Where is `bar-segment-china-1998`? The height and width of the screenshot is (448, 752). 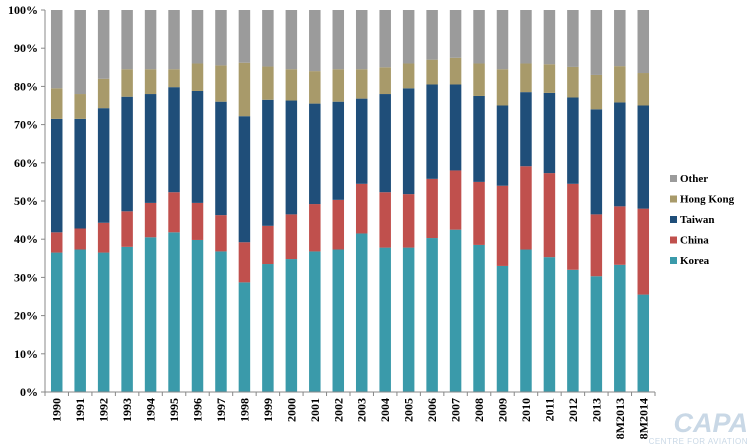 bar-segment-china-1998 is located at coordinates (244, 262).